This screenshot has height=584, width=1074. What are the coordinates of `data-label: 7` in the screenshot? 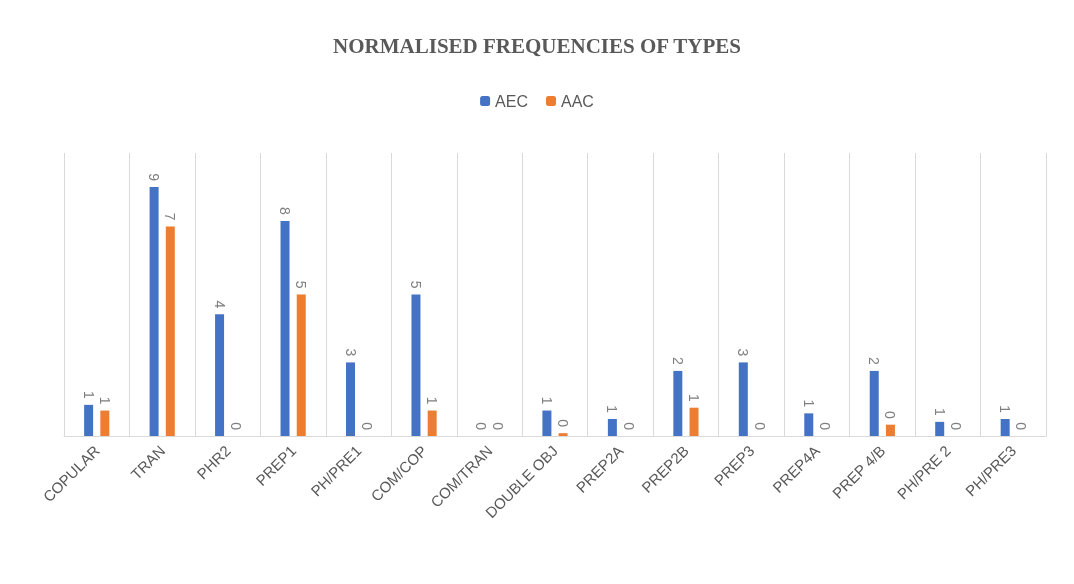 It's located at (170, 216).